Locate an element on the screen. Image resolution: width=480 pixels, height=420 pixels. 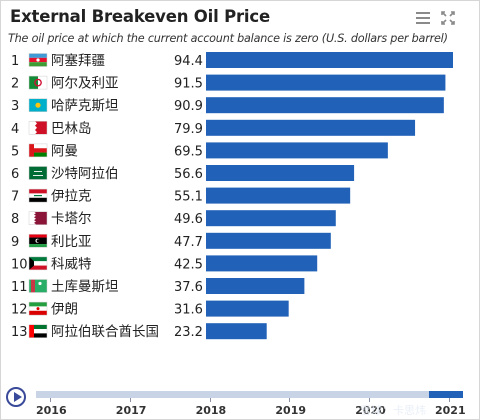
saudi-arabia-flag-icon is located at coordinates (38, 173).